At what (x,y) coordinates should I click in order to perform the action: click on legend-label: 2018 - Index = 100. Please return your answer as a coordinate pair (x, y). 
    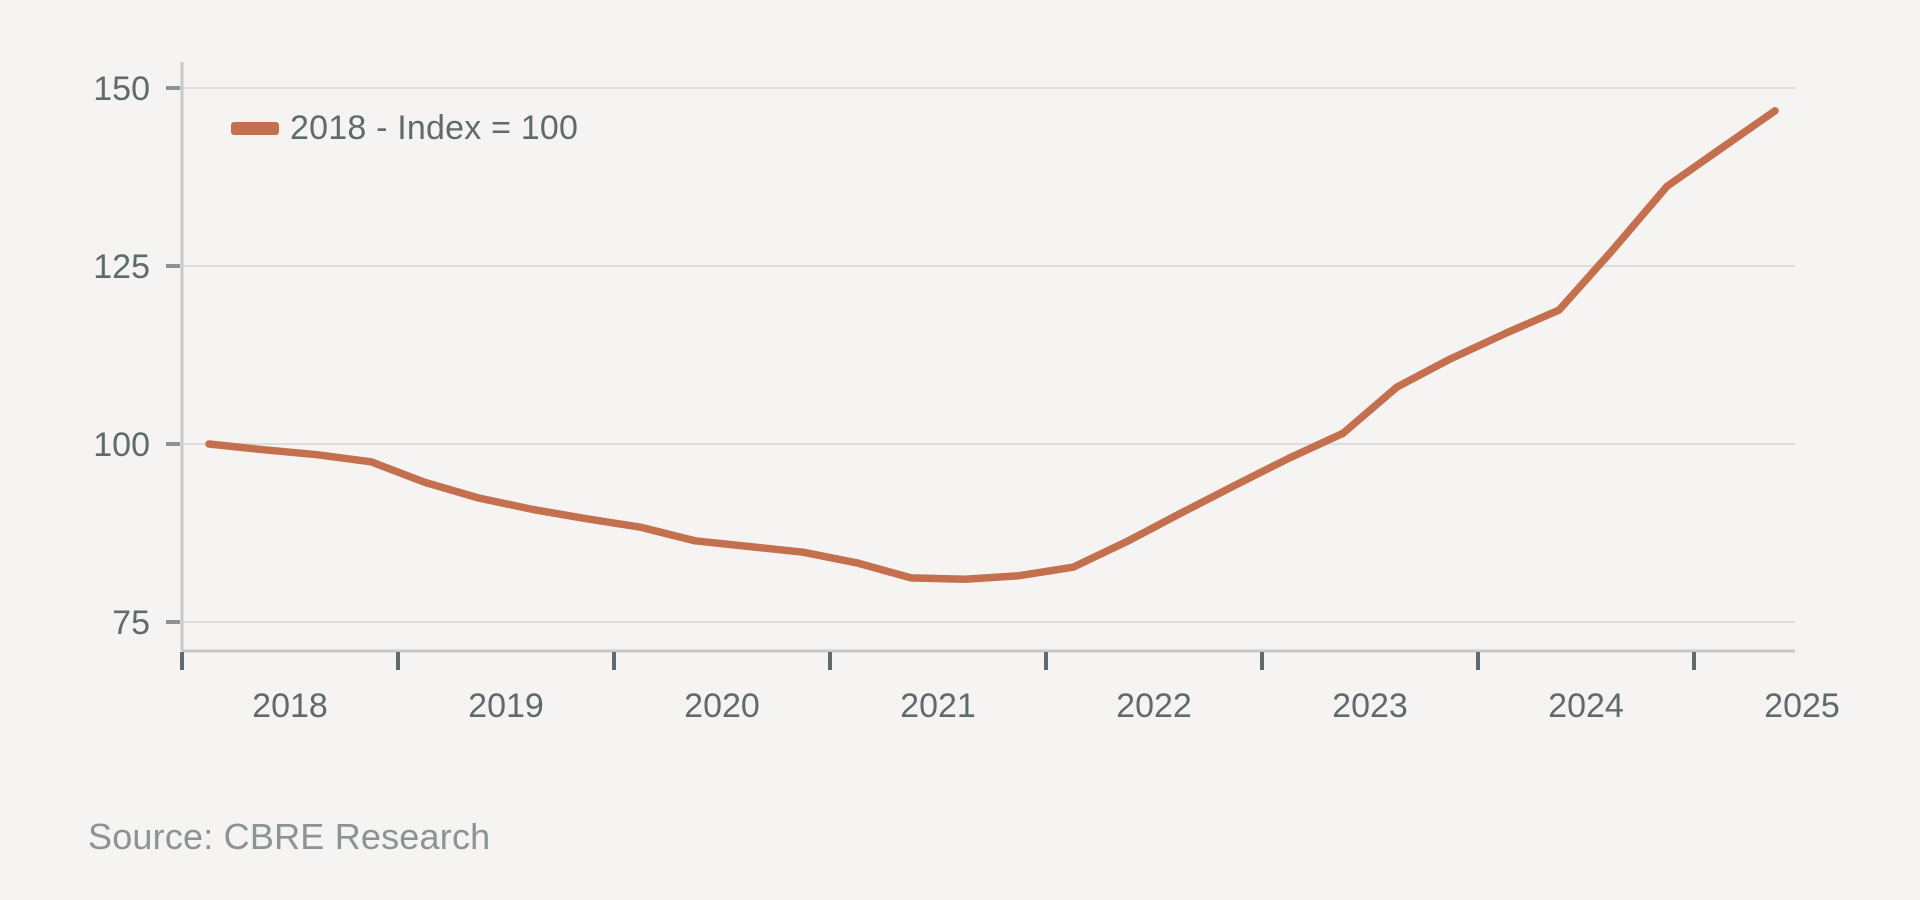
    Looking at the image, I should click on (434, 127).